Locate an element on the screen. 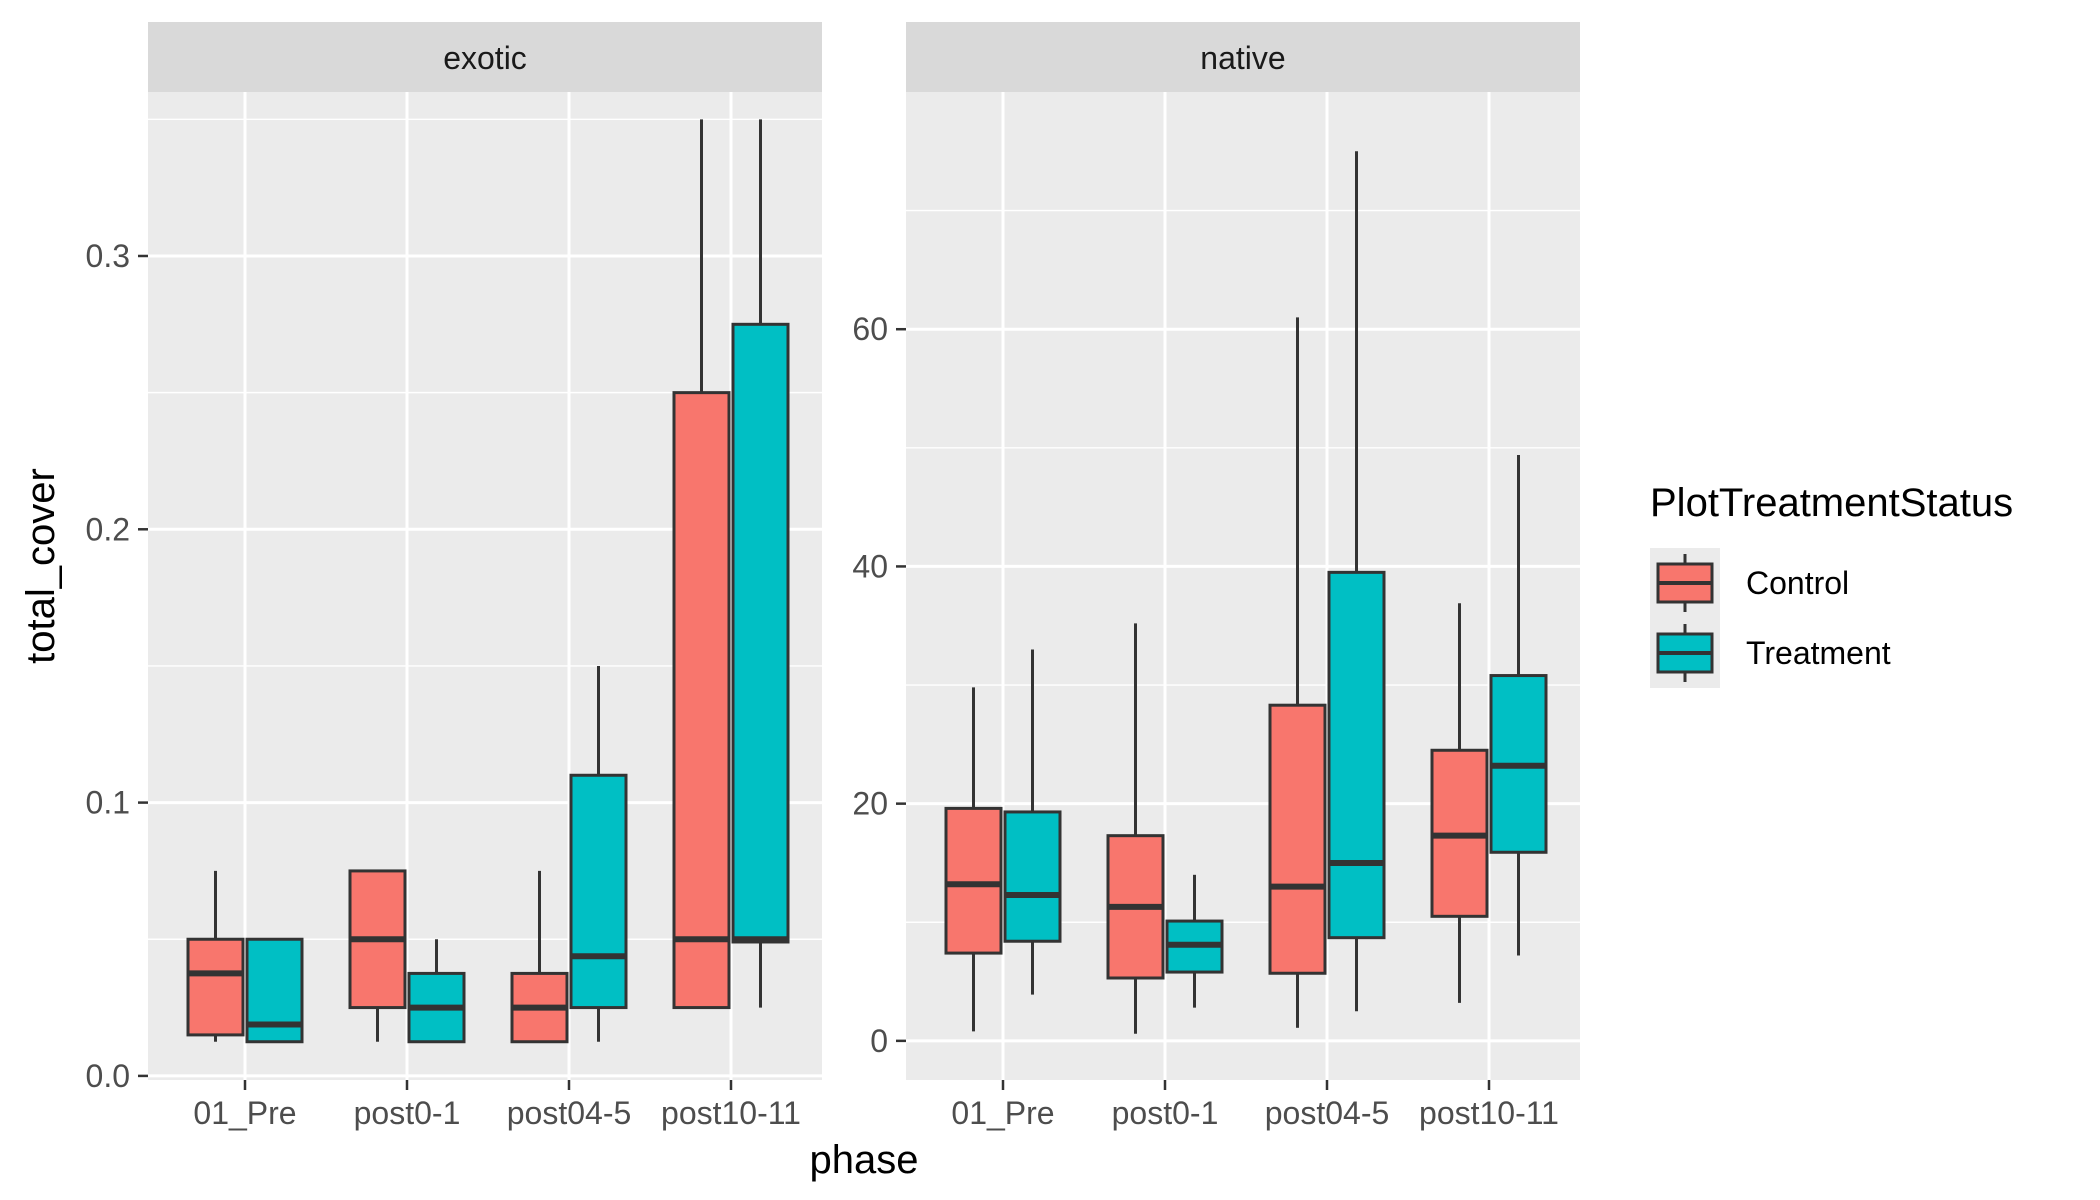 The width and height of the screenshot is (2100, 1200). legend-title: PlotTreatmentStatus is located at coordinates (1831, 503).